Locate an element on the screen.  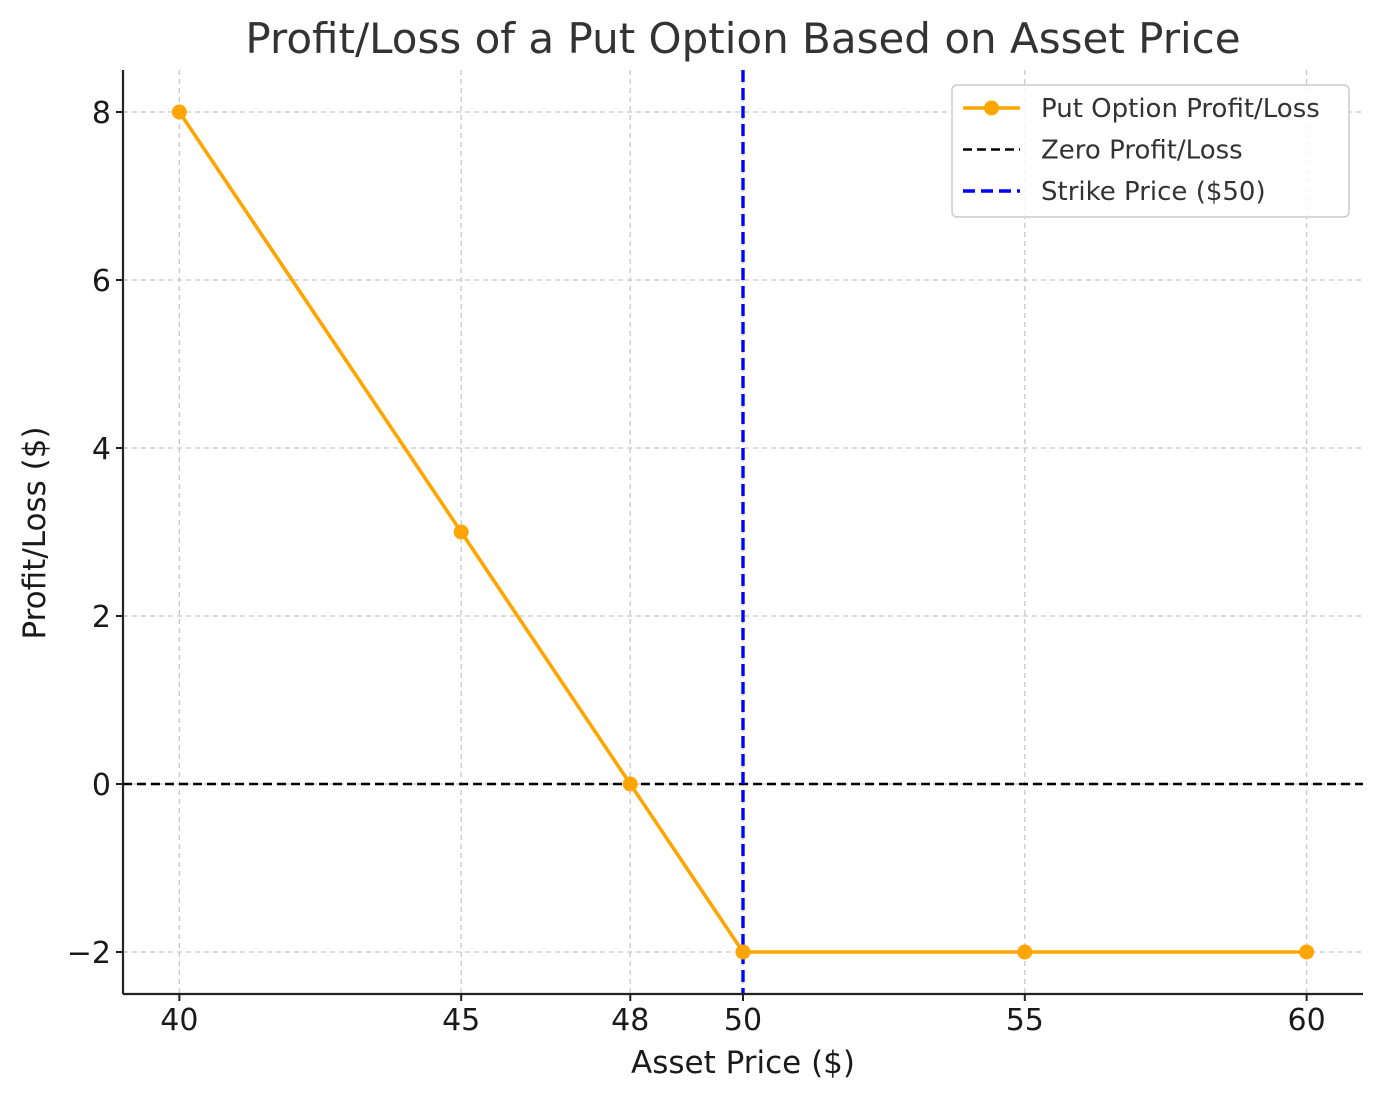
y-tick-label: 4 is located at coordinates (101, 449).